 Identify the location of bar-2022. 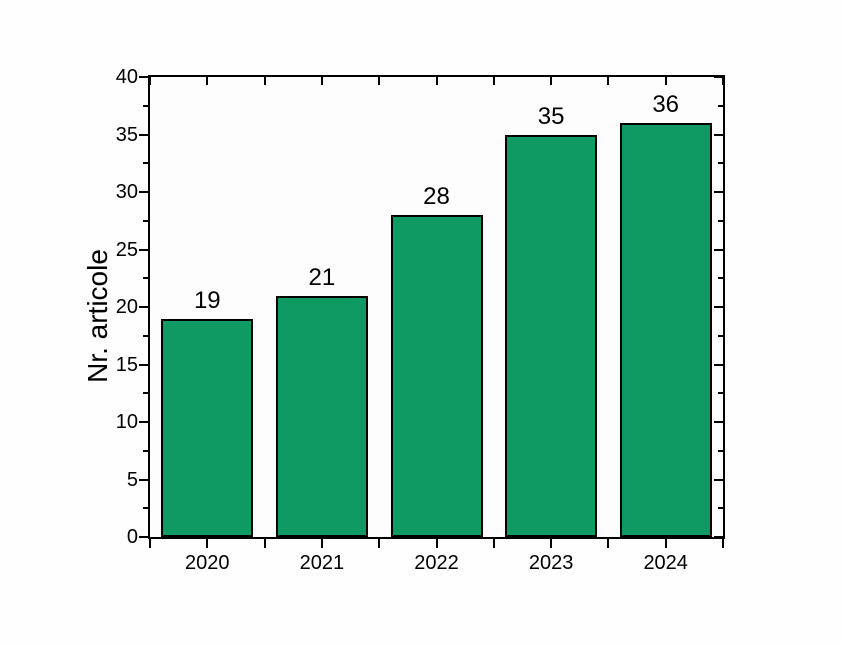
(436, 376).